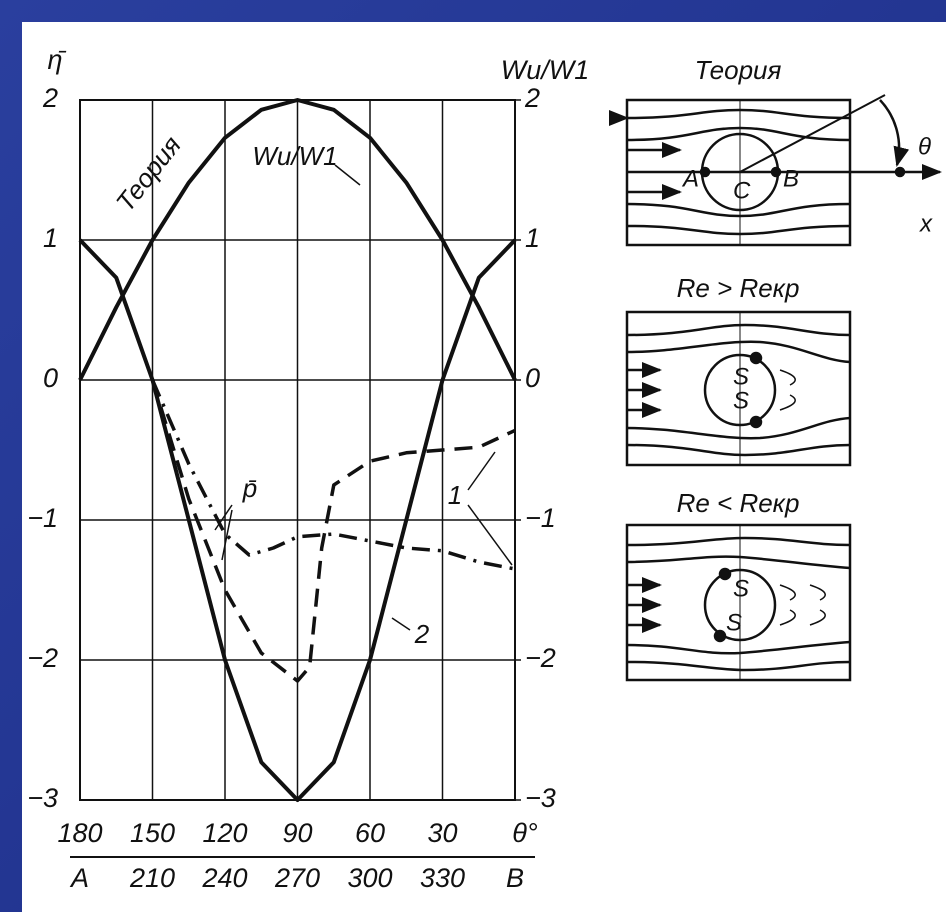  Describe the element at coordinates (532, 378) in the screenshot. I see `y2-tick-label: 0` at that location.